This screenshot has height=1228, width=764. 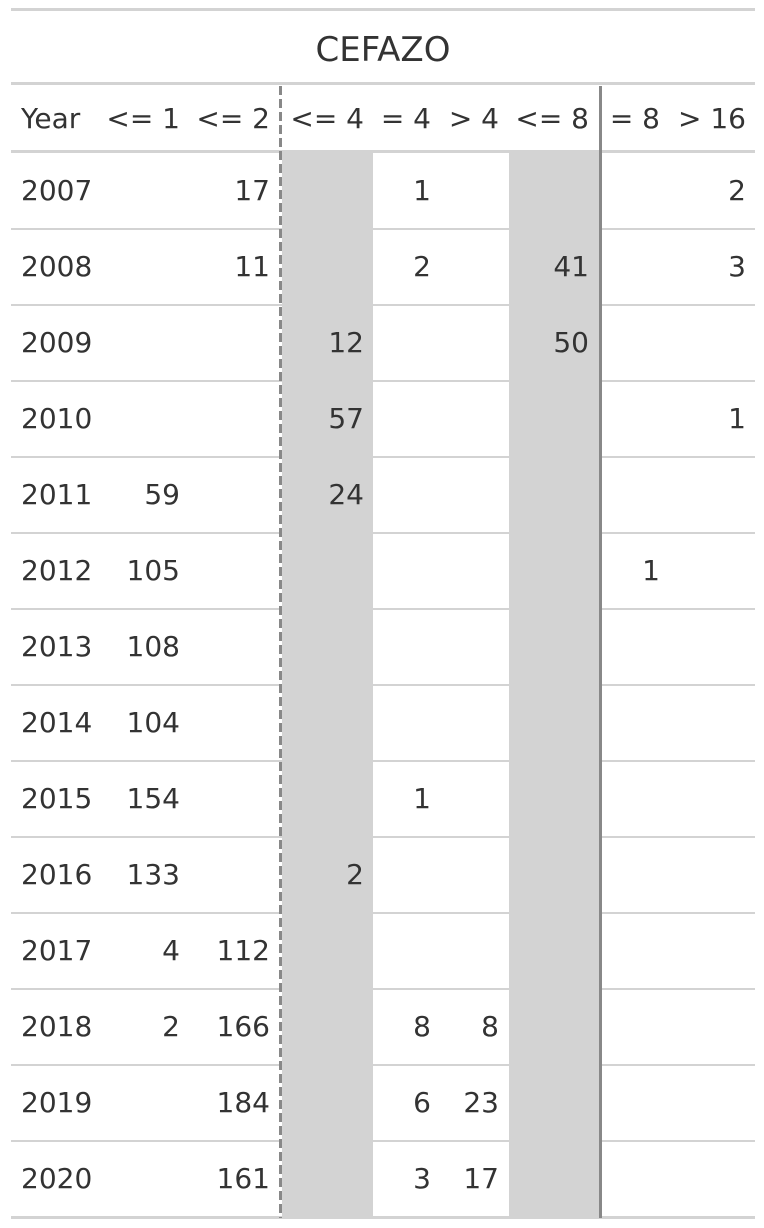 I want to click on count-cell: 154, so click(x=153, y=798).